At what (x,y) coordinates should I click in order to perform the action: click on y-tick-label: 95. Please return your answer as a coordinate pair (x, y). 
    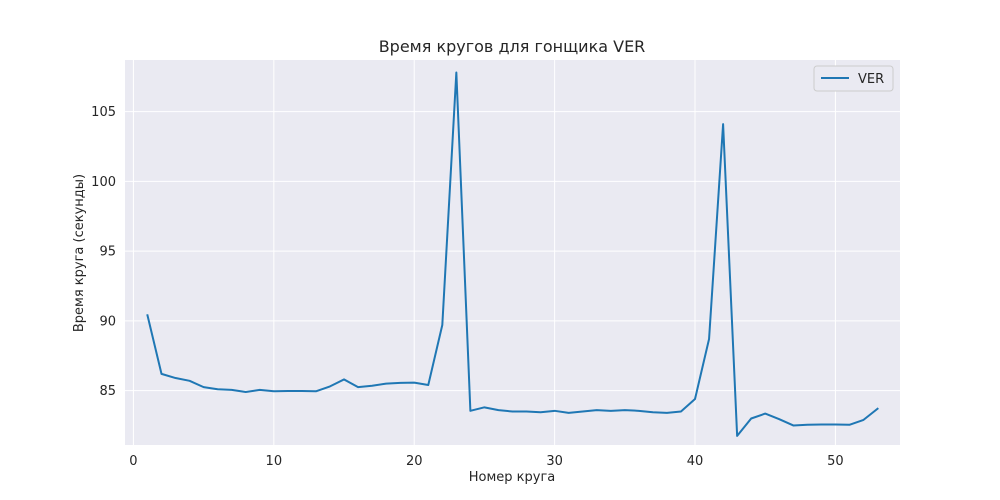
    Looking at the image, I should click on (107, 252).